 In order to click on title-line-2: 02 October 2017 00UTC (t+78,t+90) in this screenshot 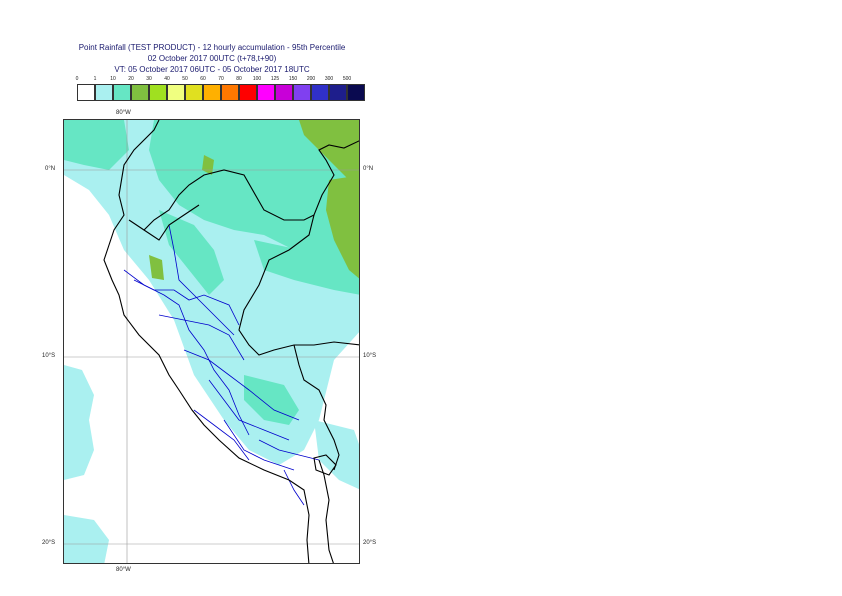, I will do `click(212, 58)`.